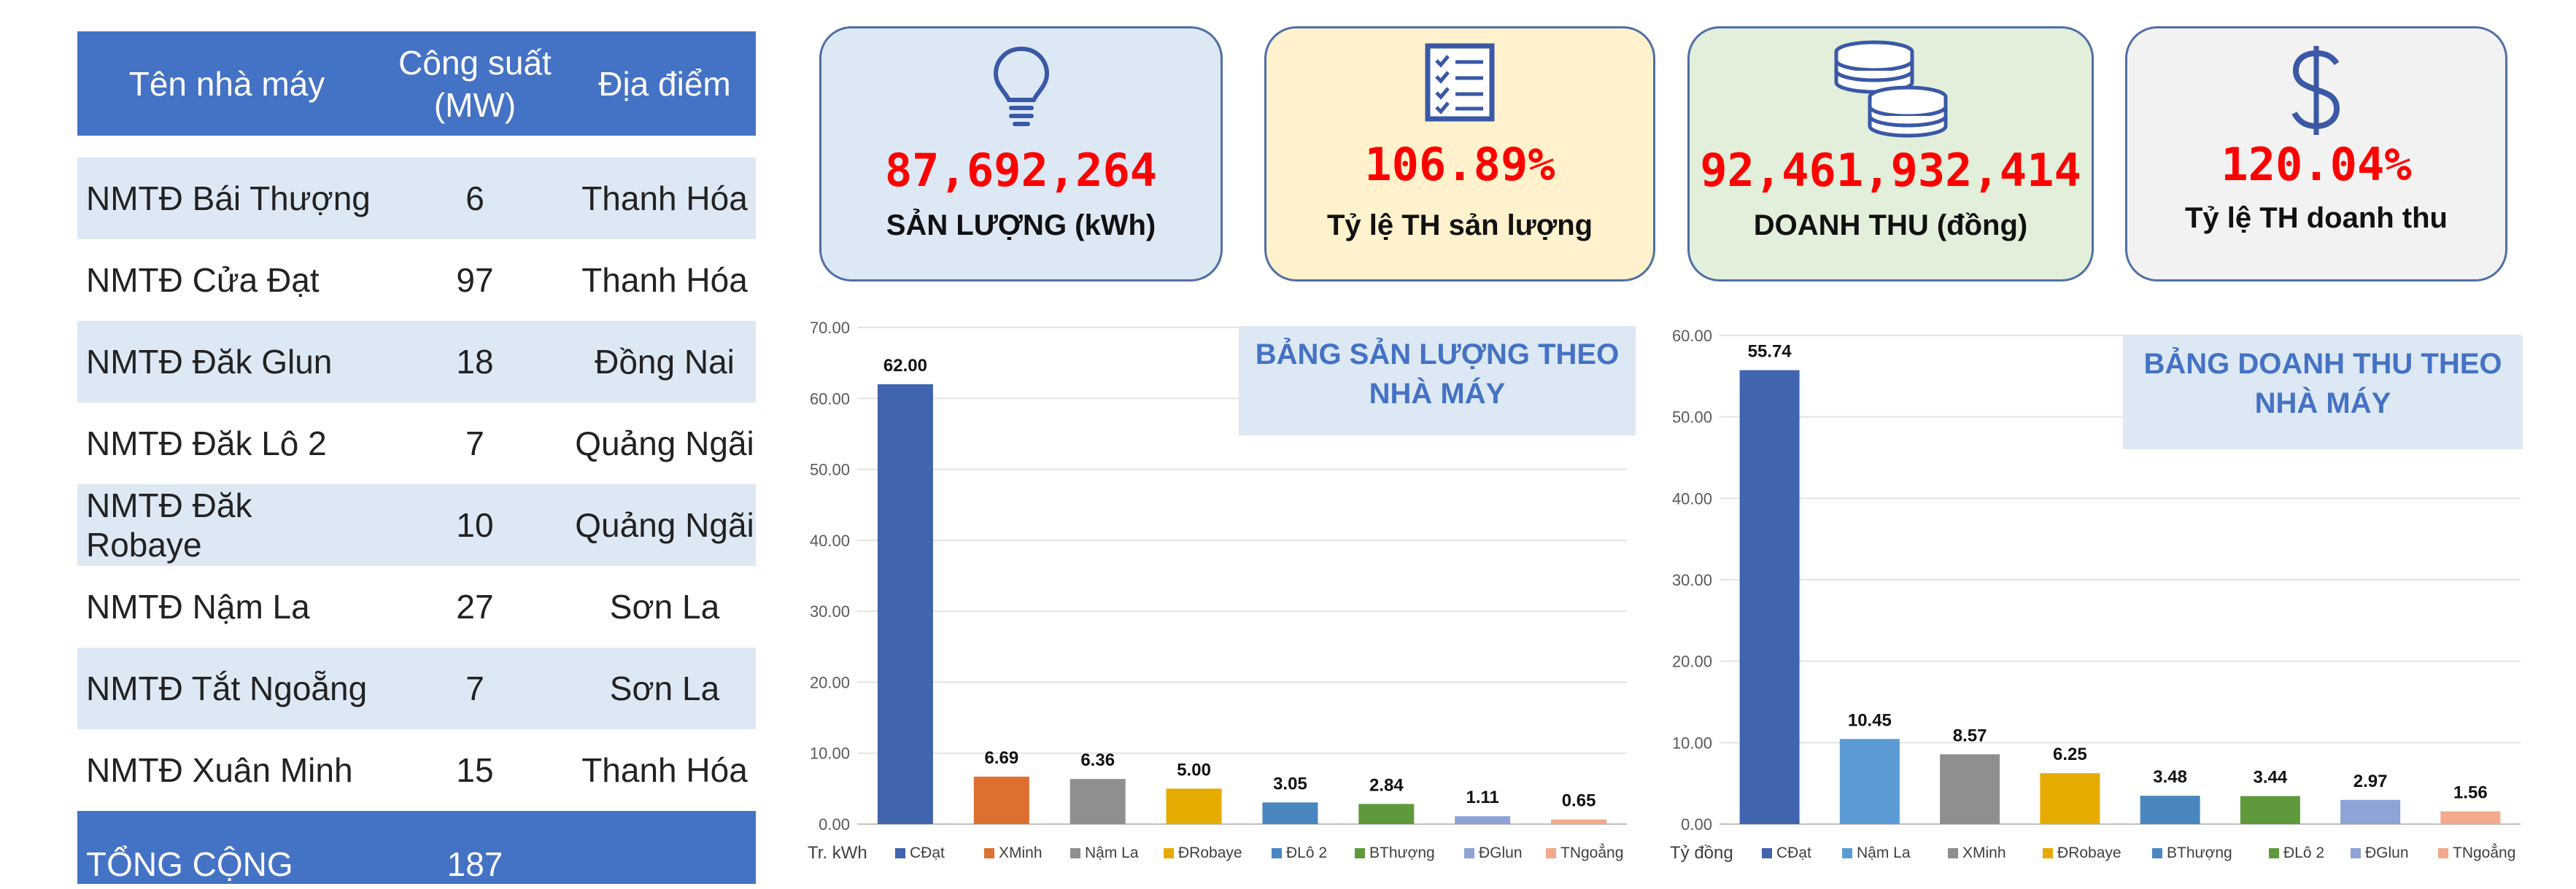 The width and height of the screenshot is (2576, 889). I want to click on kpi-card-output-rate: 106.89% Tỷ lệ TH sản lượng, so click(1459, 154).